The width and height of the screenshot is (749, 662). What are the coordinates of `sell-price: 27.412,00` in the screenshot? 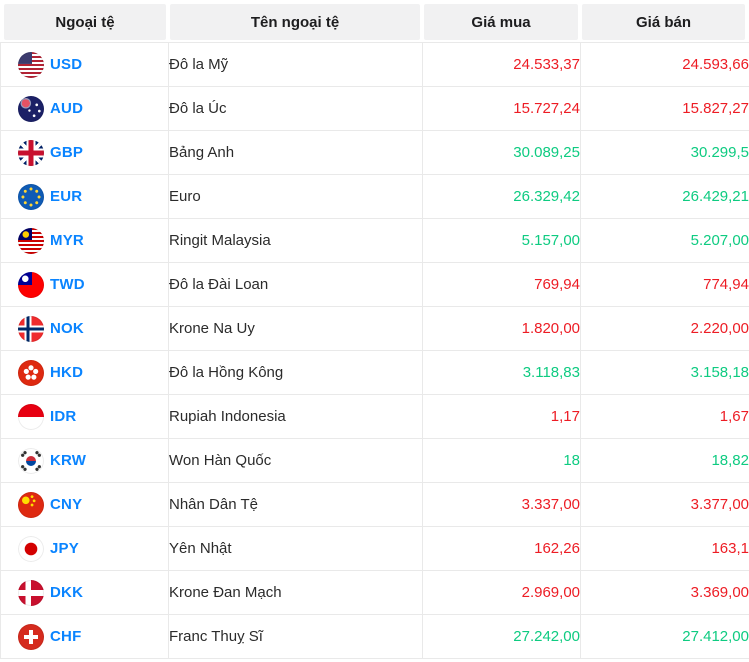 It's located at (664, 636).